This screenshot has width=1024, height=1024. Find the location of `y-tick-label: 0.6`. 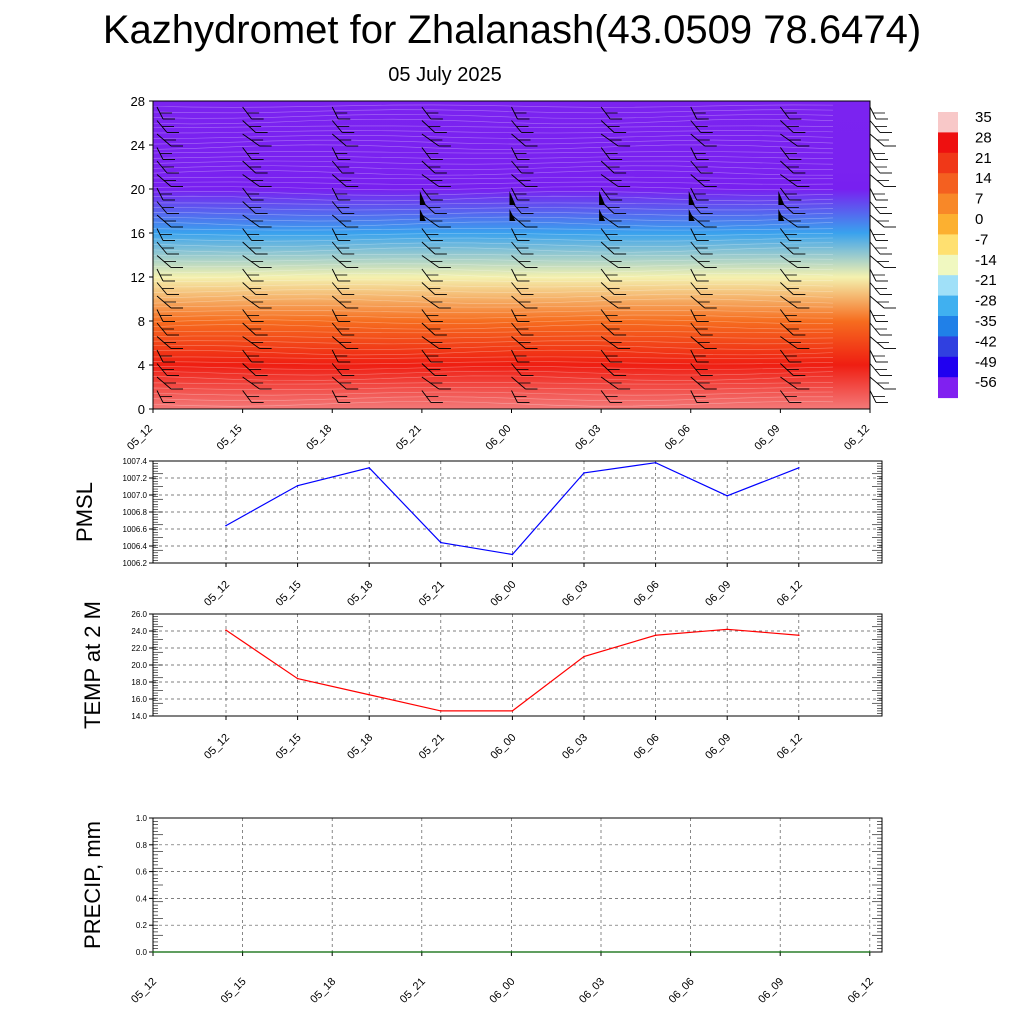

y-tick-label: 0.6 is located at coordinates (142, 872).